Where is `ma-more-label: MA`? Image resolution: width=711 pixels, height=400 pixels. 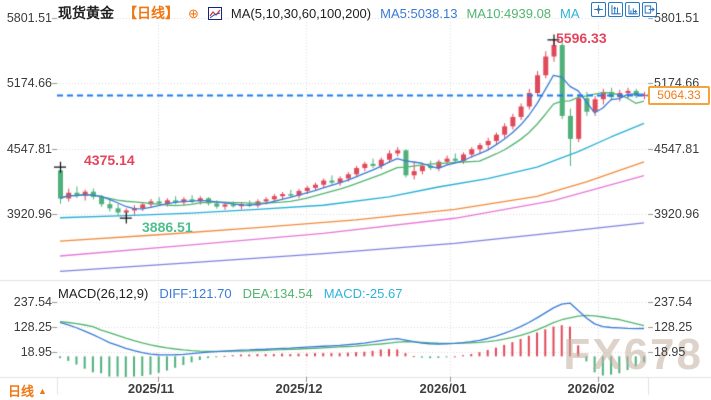
ma-more-label: MA is located at coordinates (570, 13).